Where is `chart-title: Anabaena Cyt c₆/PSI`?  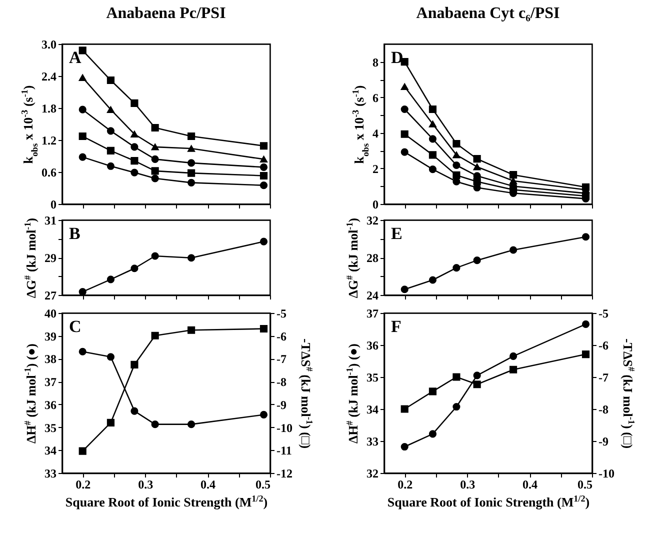
chart-title: Anabaena Cyt c₆/PSI is located at coordinates (488, 13).